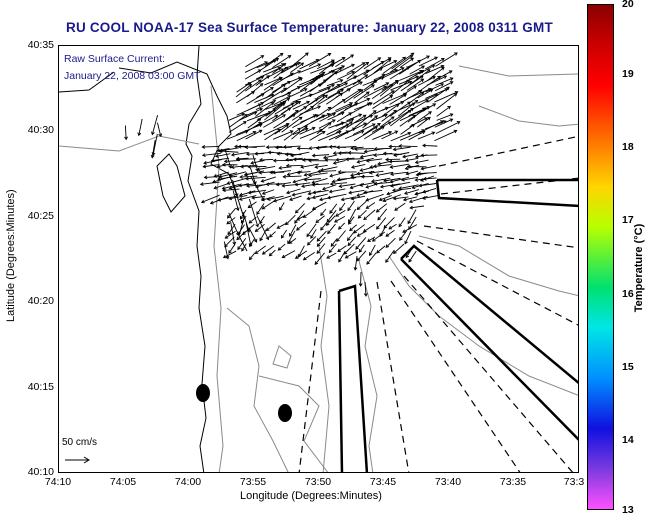  What do you see at coordinates (123, 482) in the screenshot?
I see `x-tick: 74:05` at bounding box center [123, 482].